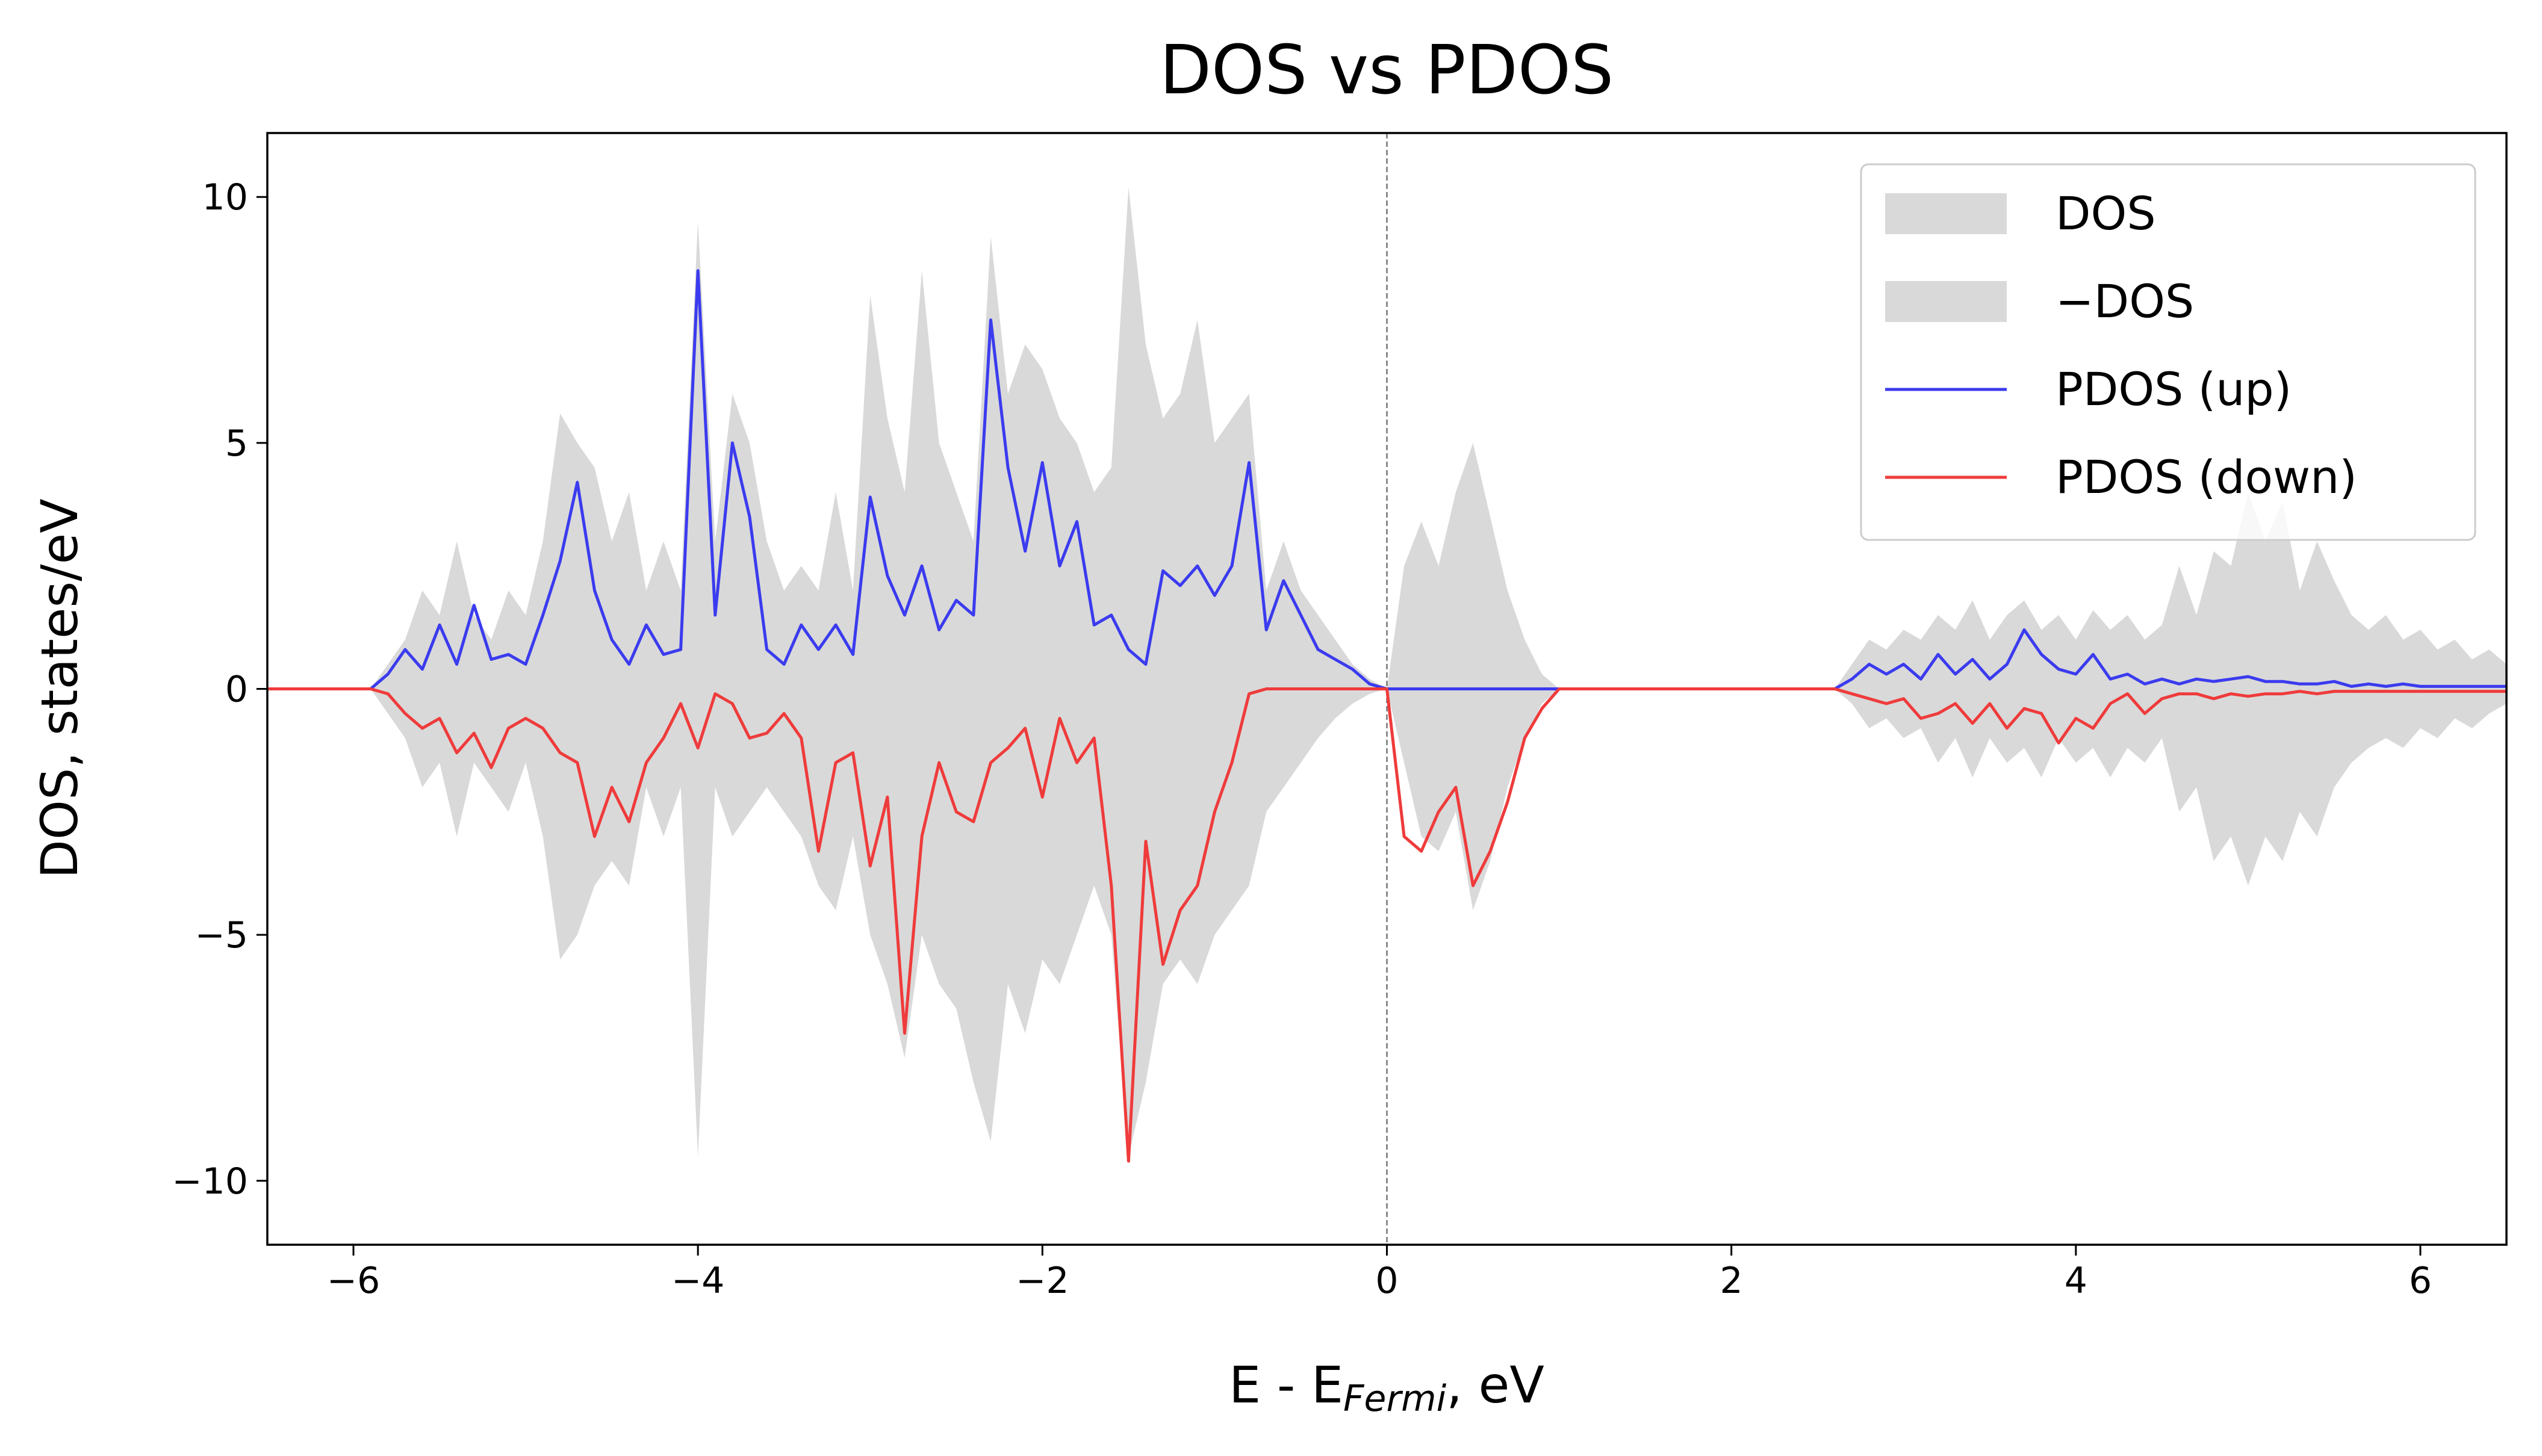 The width and height of the screenshot is (2542, 1456). Describe the element at coordinates (2420, 1281) in the screenshot. I see `x-tick-label: 6` at that location.